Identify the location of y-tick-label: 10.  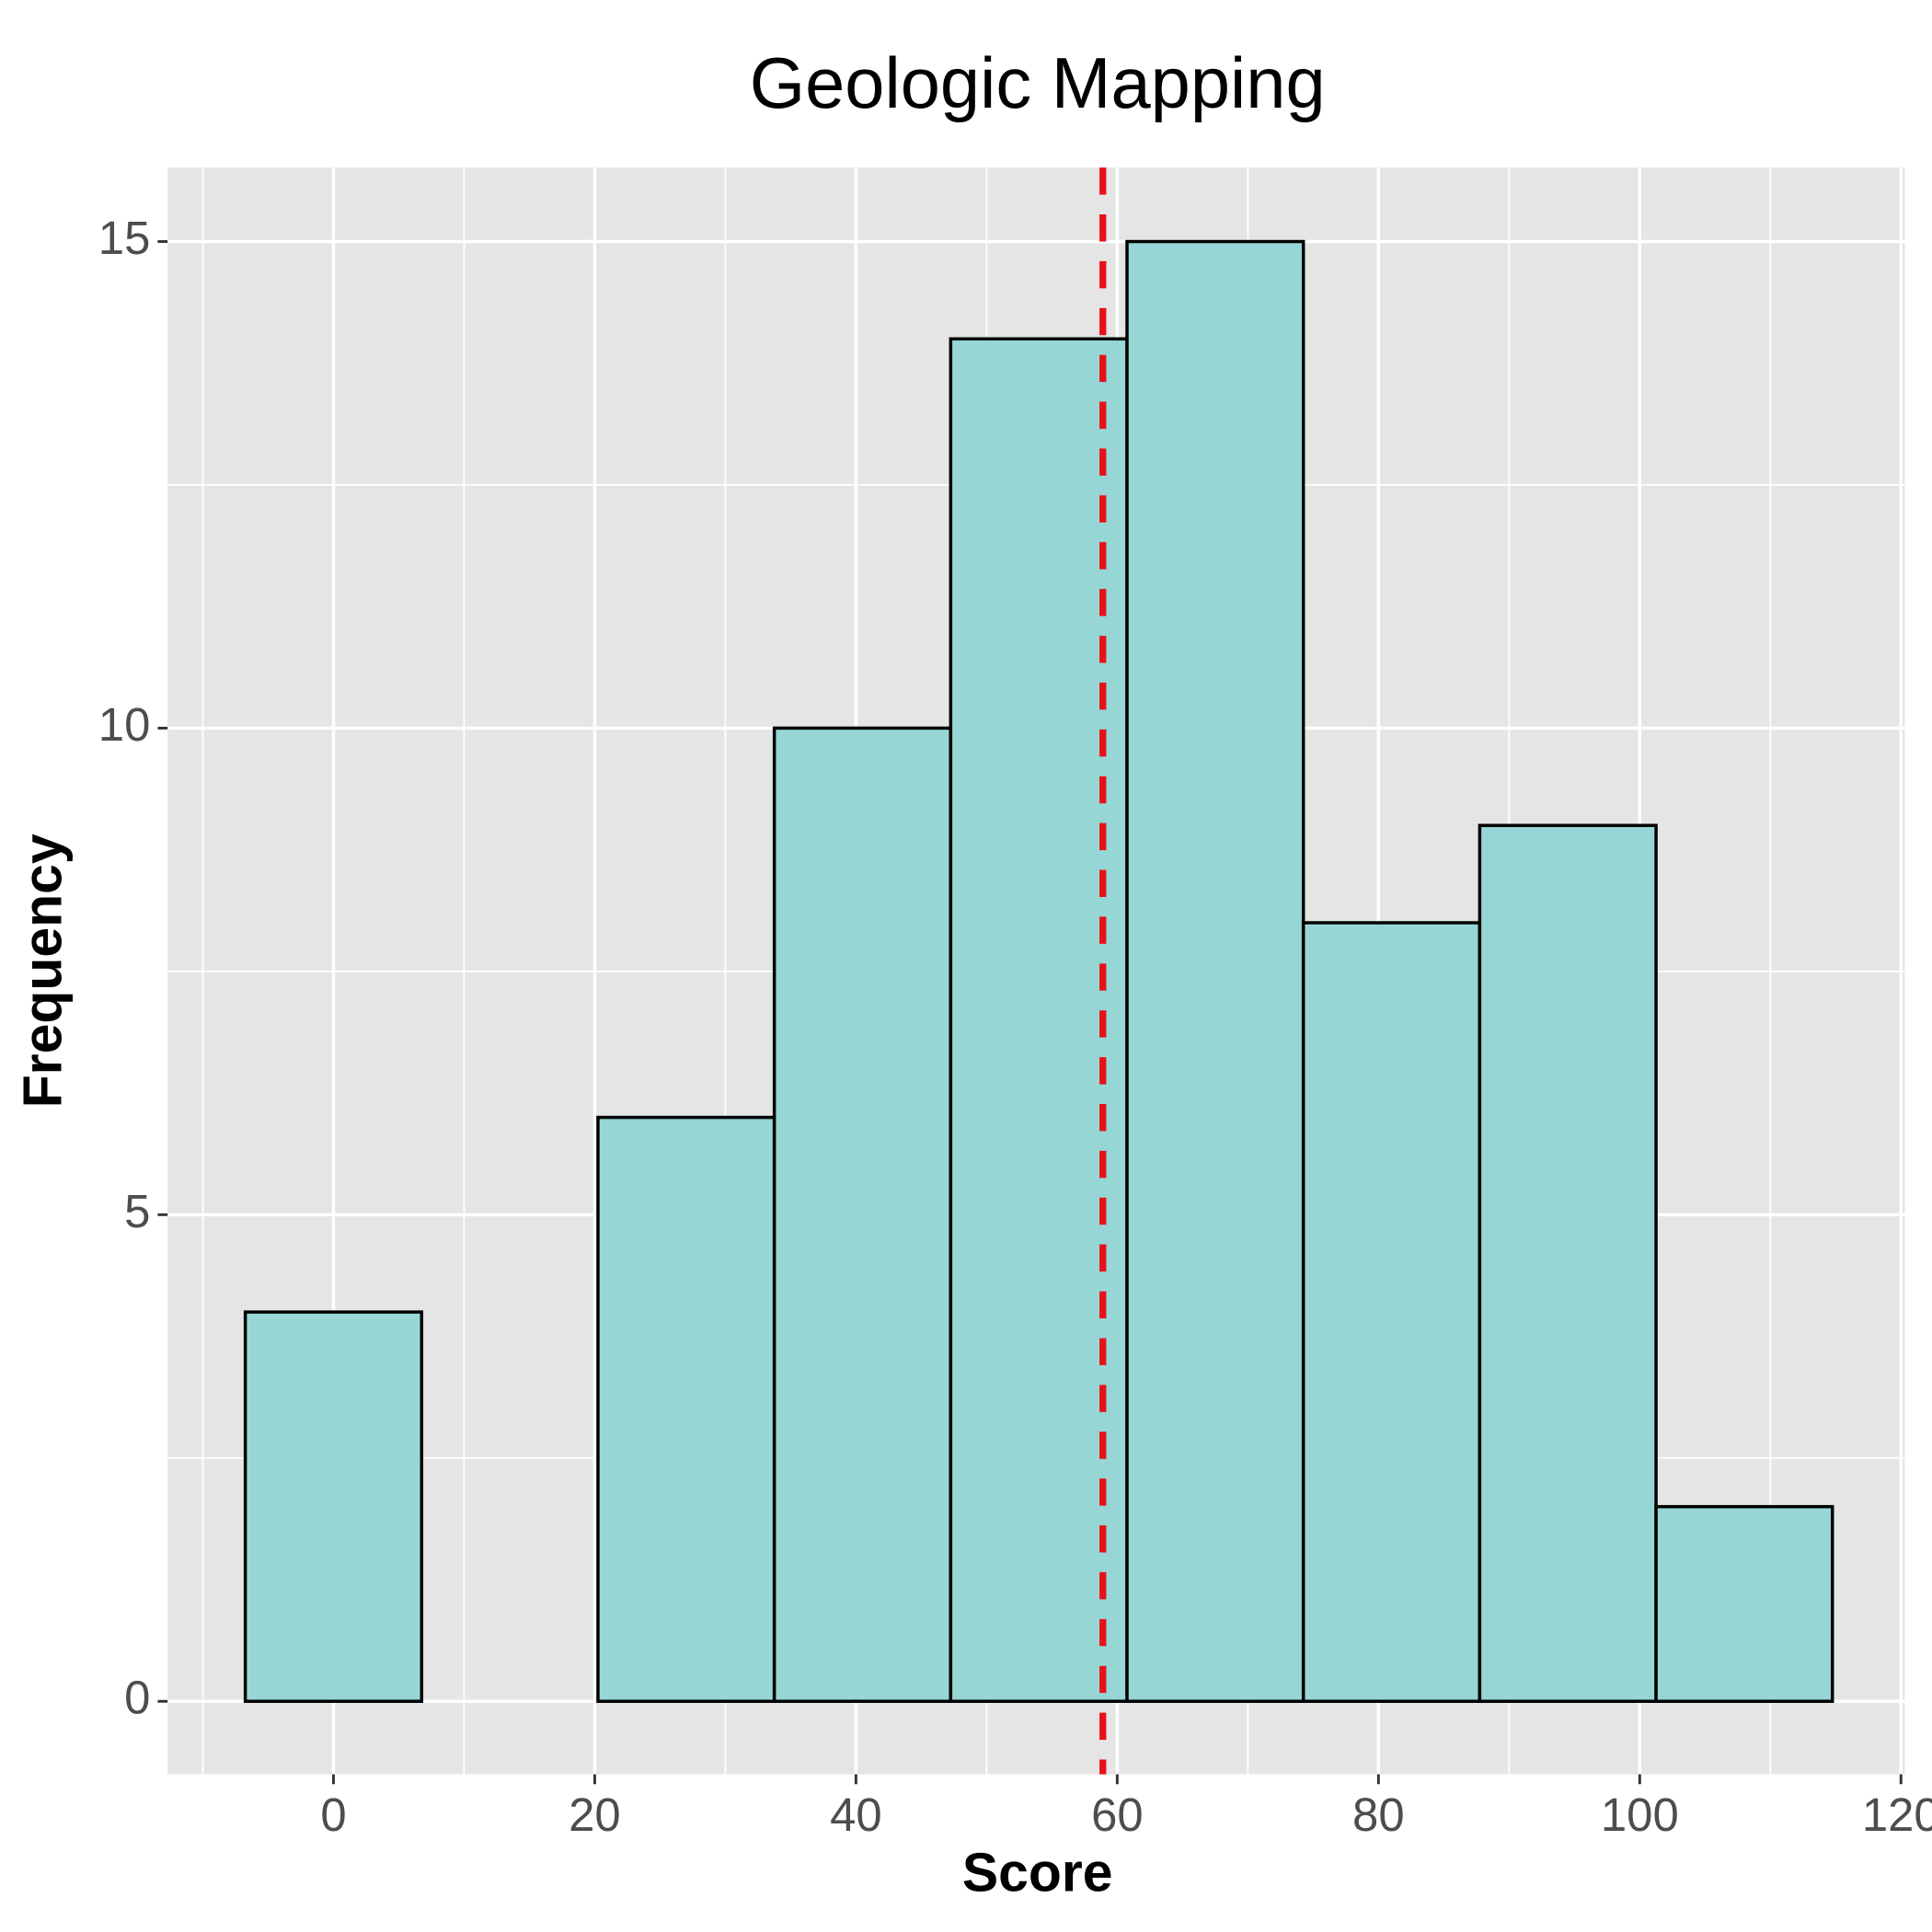
(124, 724).